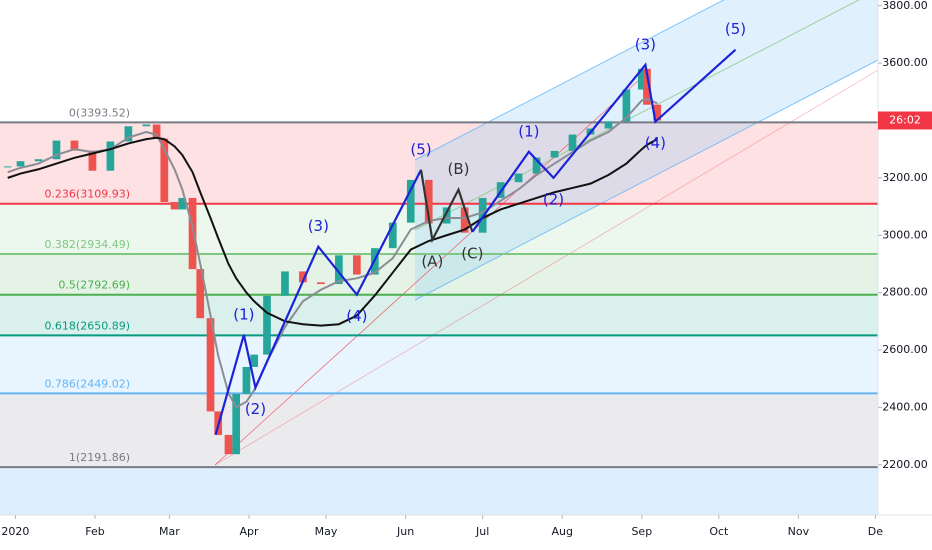 The height and width of the screenshot is (550, 932). Describe the element at coordinates (905, 6) in the screenshot. I see `y-tick-label: 3800.00` at that location.